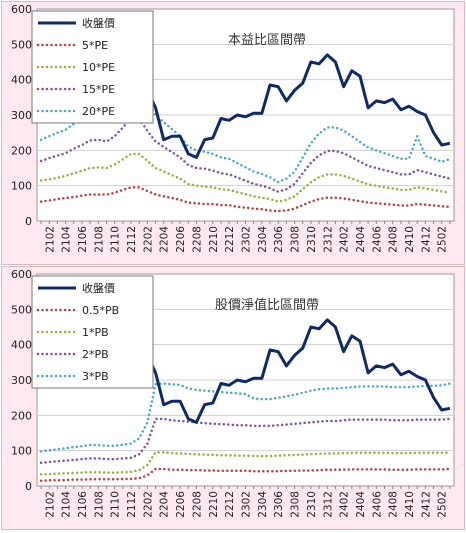 This screenshot has width=466, height=533. Describe the element at coordinates (98, 89) in the screenshot. I see `chart1-legend-label: 15*PE` at that location.